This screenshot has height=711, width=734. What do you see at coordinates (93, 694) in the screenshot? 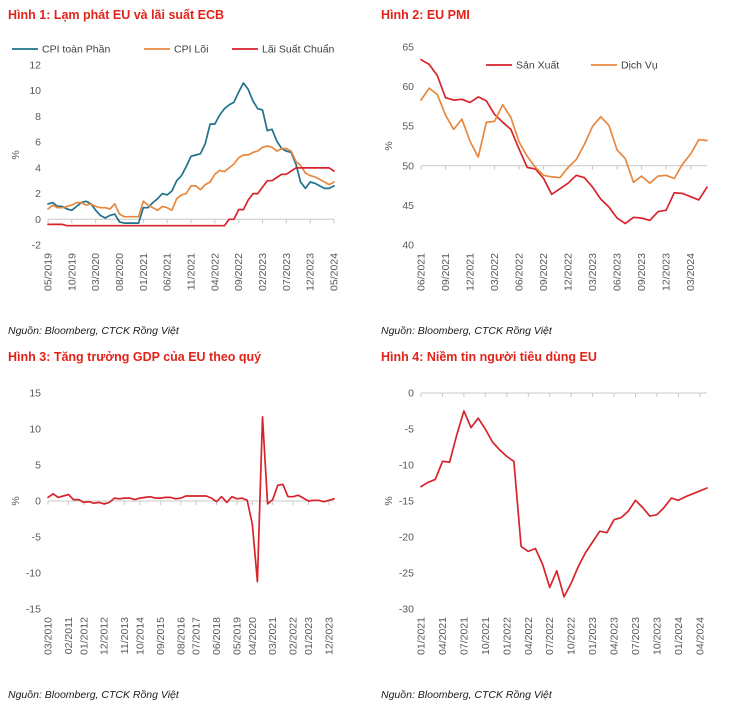
I see `chart3-source-note: Nguồn: Bloomberg, CTCK Rồng Việt` at bounding box center [93, 694].